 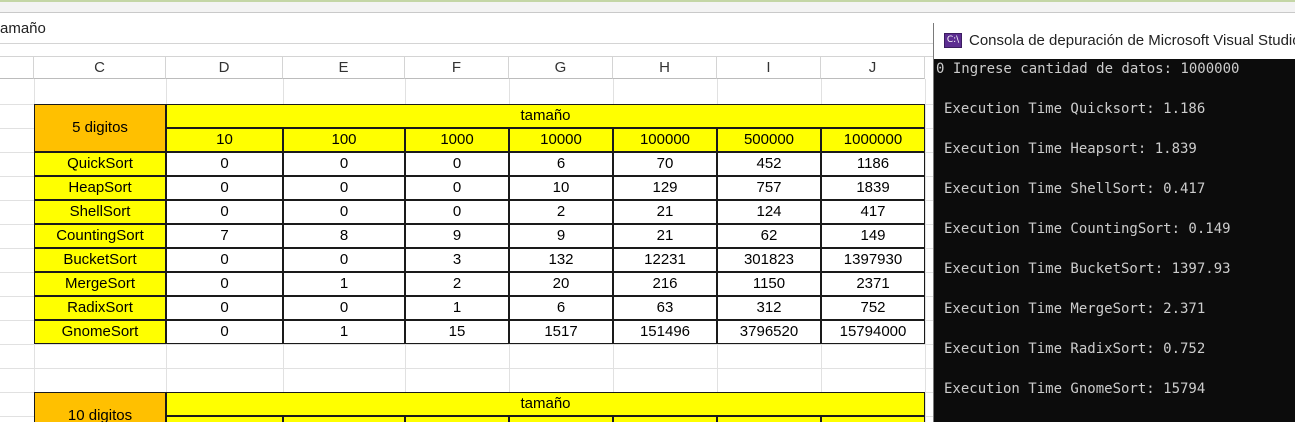 I want to click on time-value-cell: 2371, so click(x=873, y=284).